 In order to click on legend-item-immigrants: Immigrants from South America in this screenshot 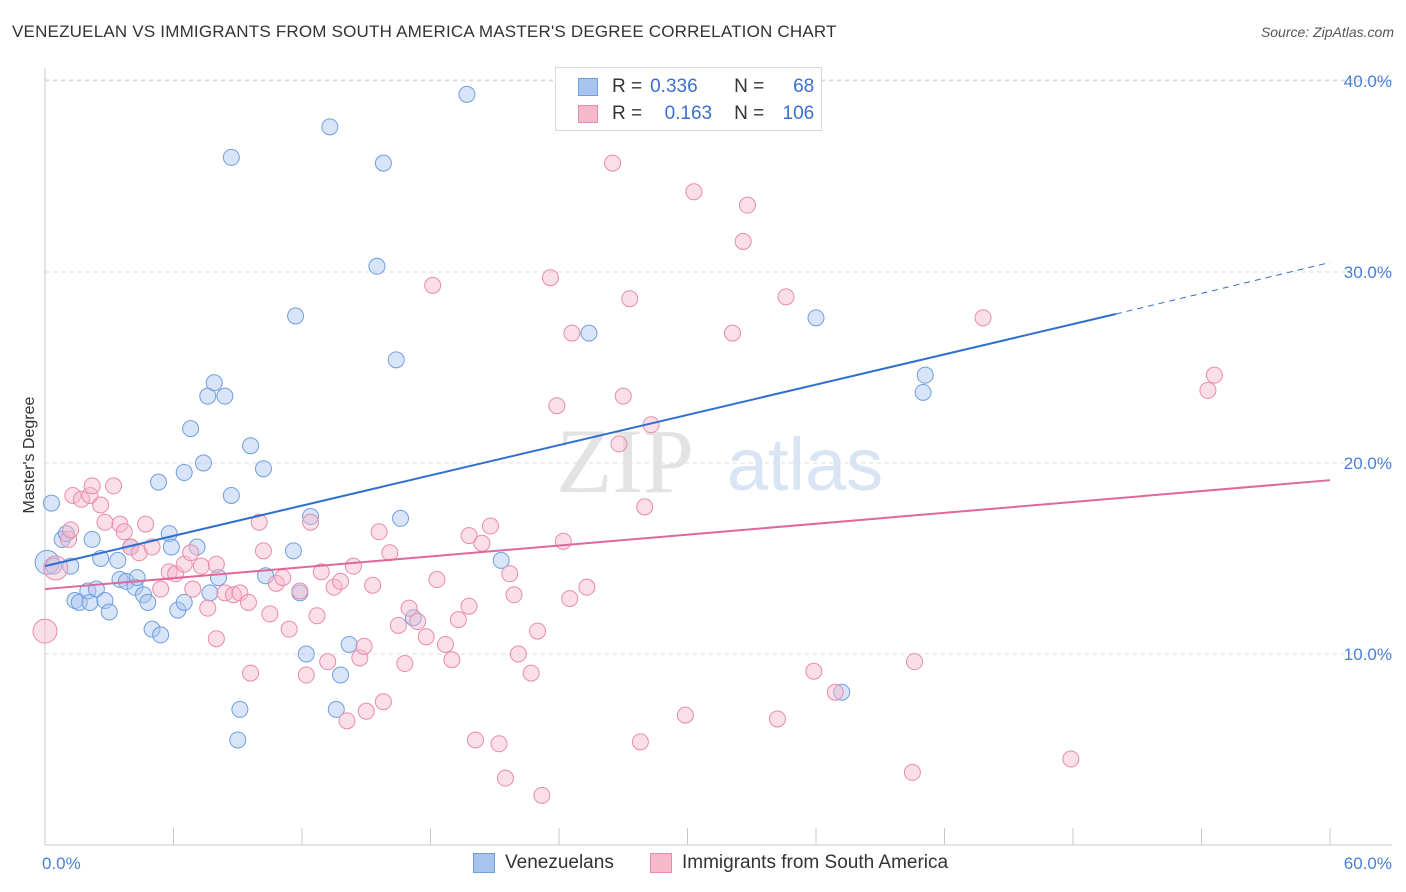, I will do `click(799, 863)`.